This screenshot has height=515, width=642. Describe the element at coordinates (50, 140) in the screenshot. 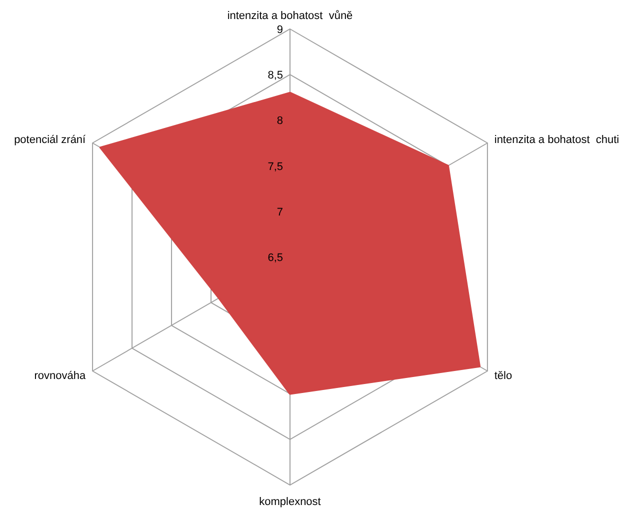

I see `spoke-label: potenciál zrání` at that location.